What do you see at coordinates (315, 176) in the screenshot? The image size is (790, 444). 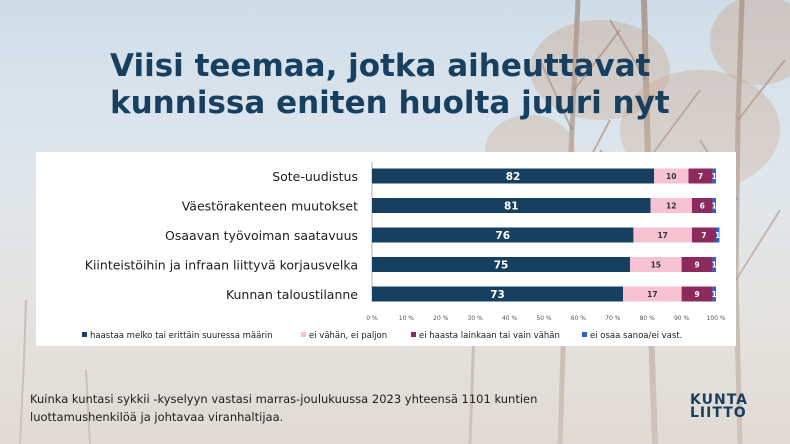 I see `category-label: Sote-uudistus` at bounding box center [315, 176].